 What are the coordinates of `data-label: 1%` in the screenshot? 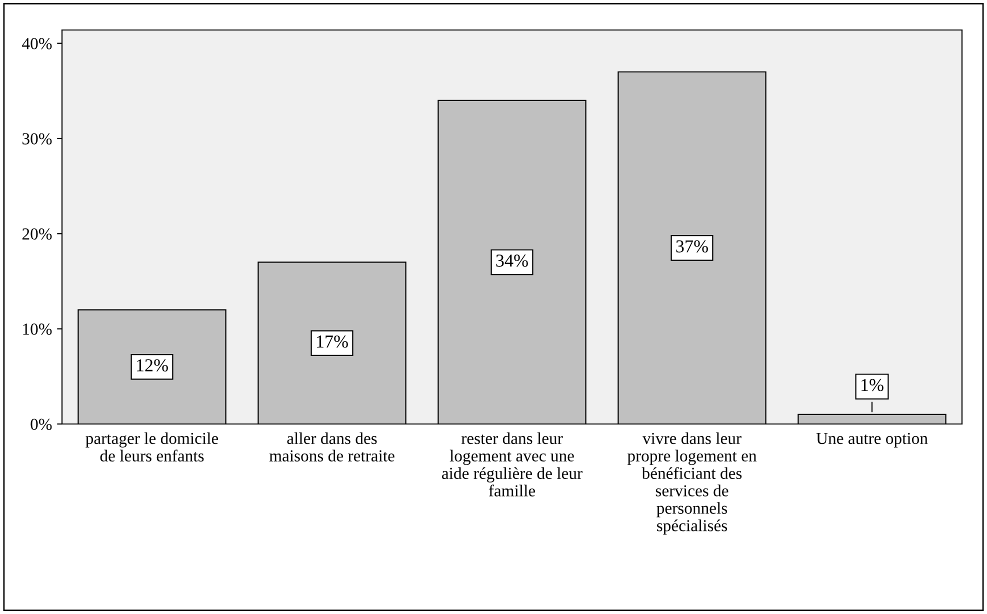 It's located at (873, 385).